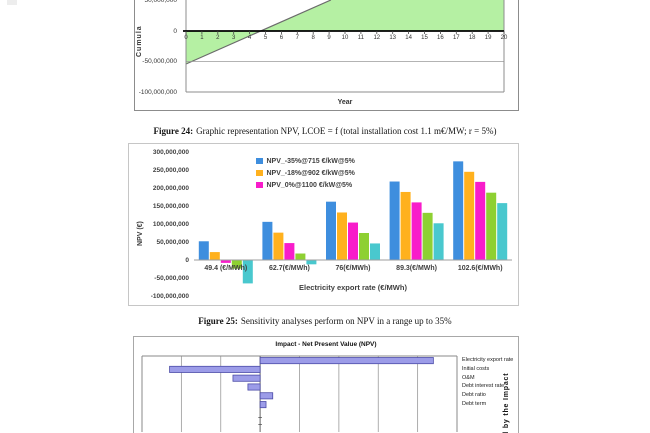 The width and height of the screenshot is (650, 433). What do you see at coordinates (170, 170) in the screenshot?
I see `y-tick-label: 250,000,000` at bounding box center [170, 170].